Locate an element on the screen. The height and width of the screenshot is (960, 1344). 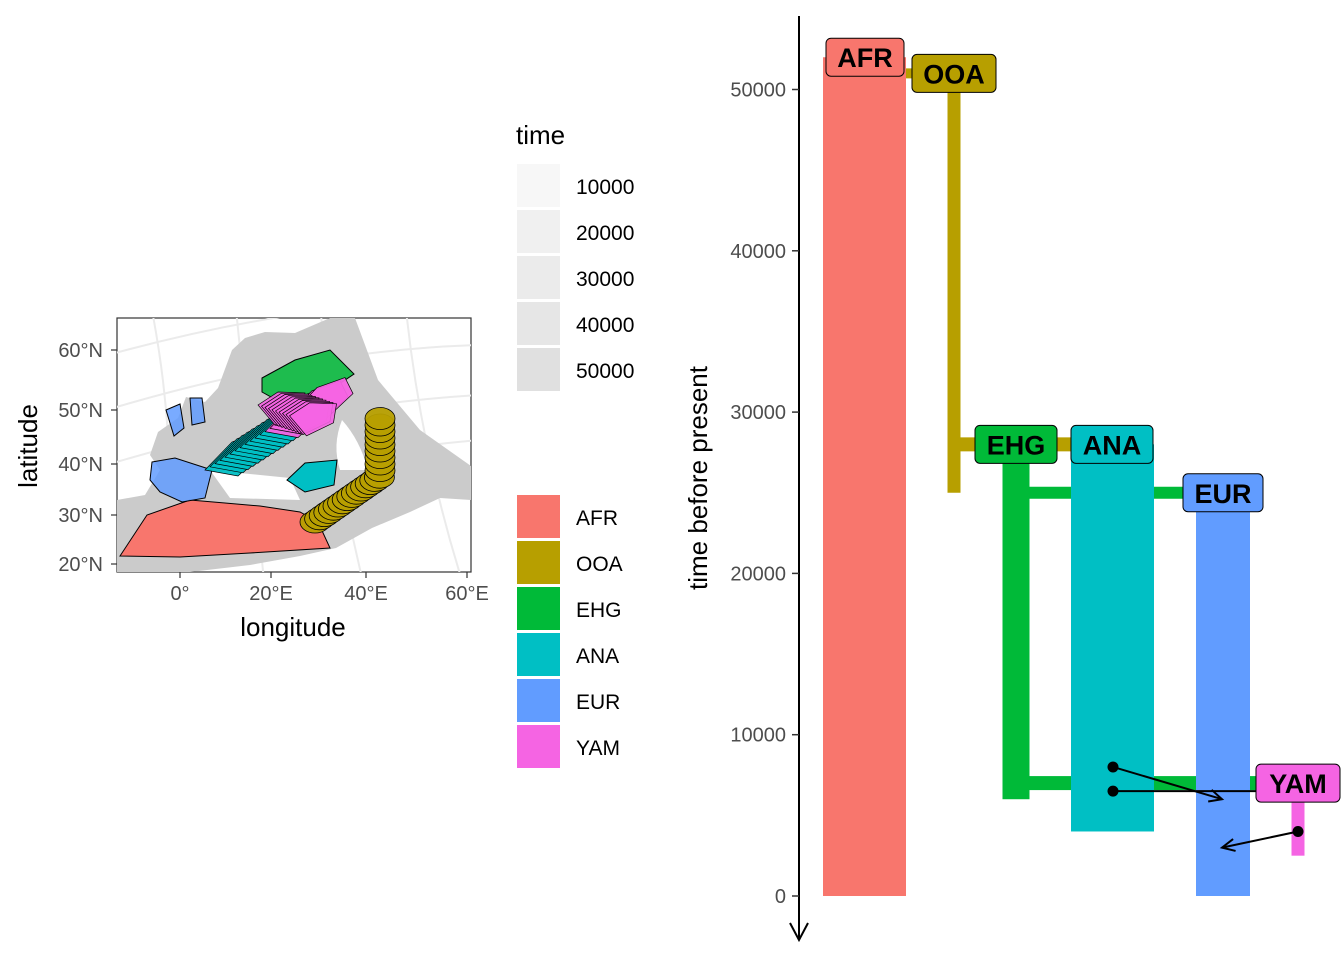
legend-time-title: time is located at coordinates (540, 135).